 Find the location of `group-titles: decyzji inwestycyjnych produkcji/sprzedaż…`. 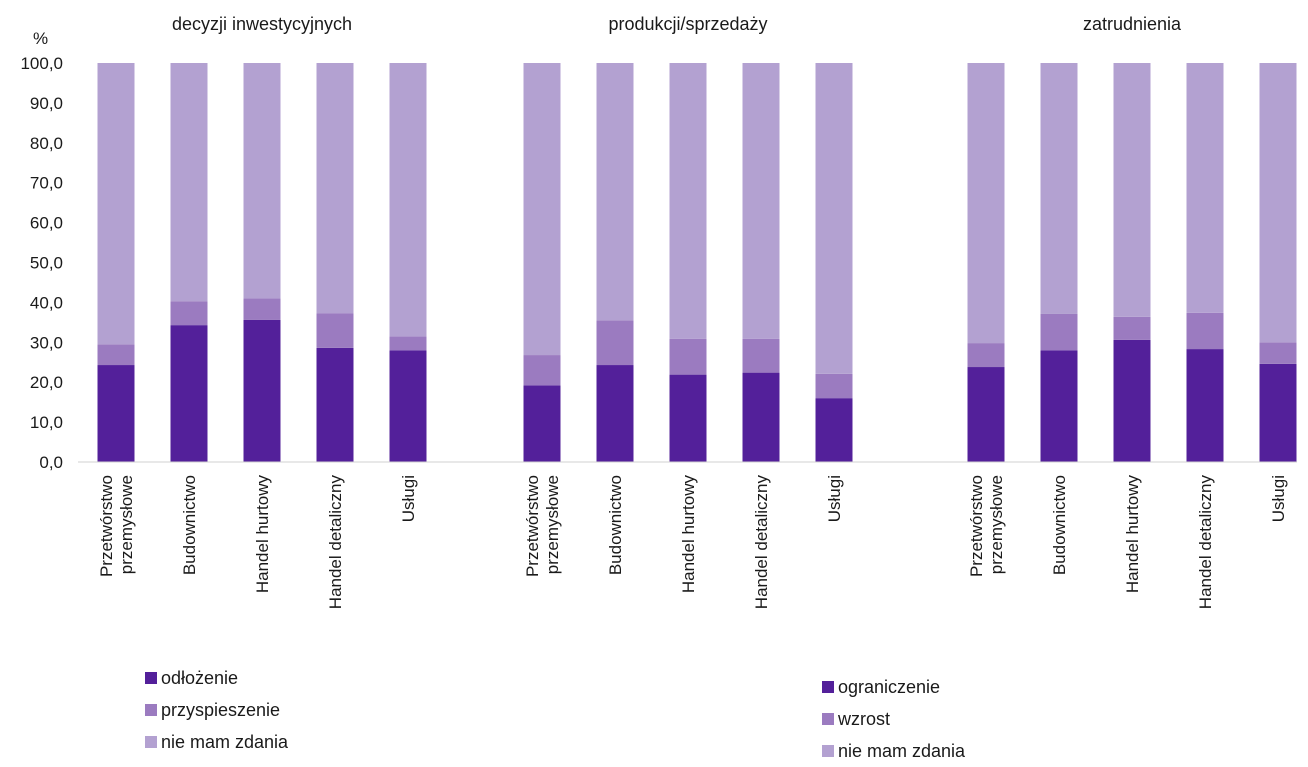

group-titles: decyzji inwestycyjnych produkcji/sprzedaż… is located at coordinates (677, 24).